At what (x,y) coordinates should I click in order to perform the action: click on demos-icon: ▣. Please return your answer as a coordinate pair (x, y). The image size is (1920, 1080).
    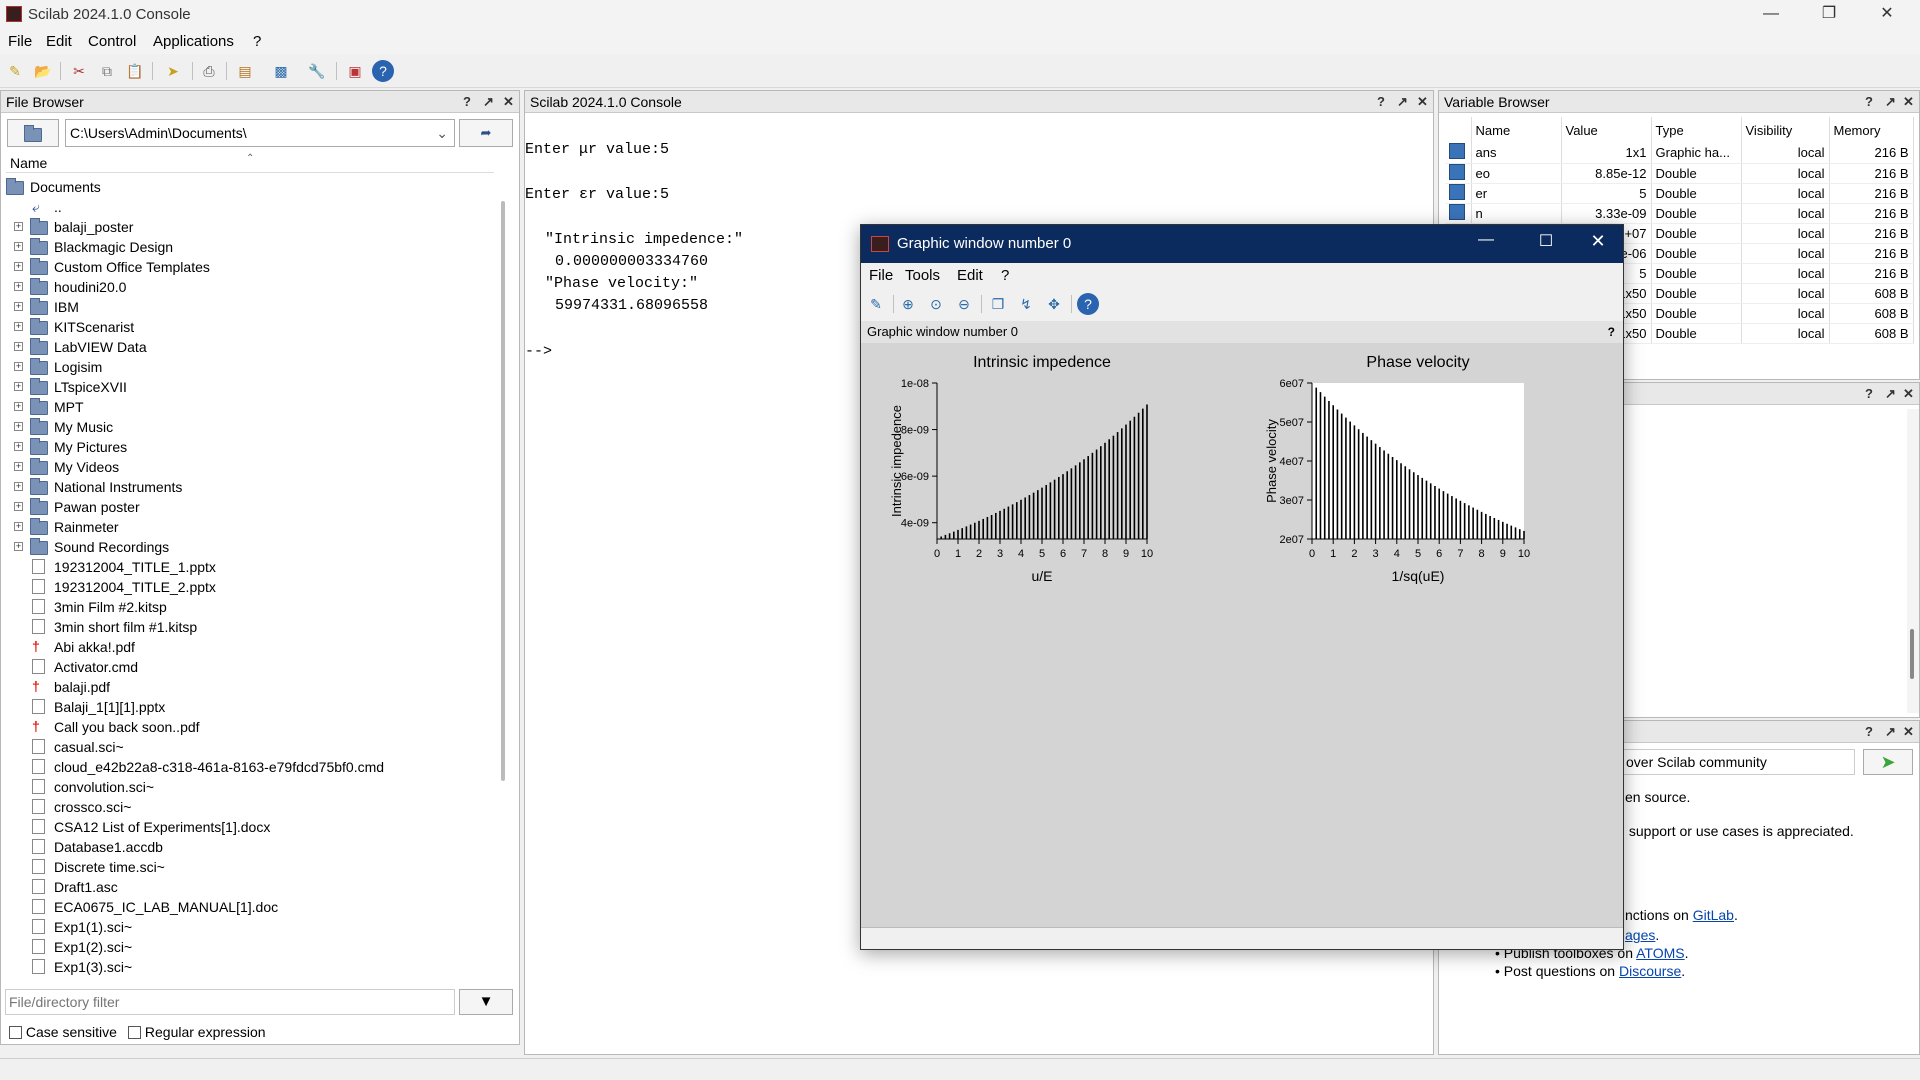
    Looking at the image, I should click on (355, 71).